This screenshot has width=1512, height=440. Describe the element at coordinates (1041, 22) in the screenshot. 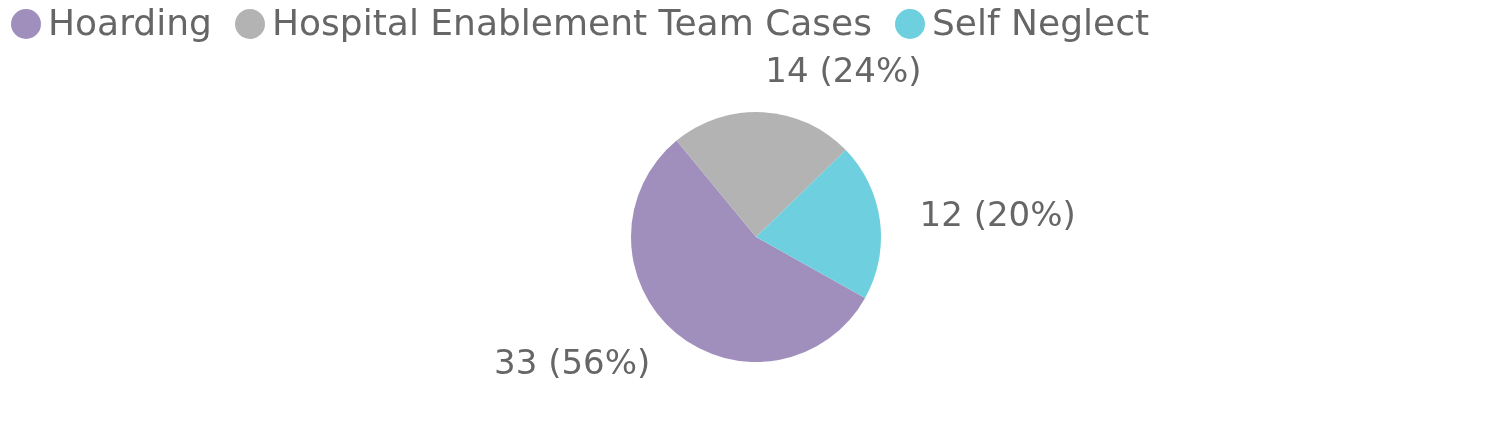

I see `legend-label: Self Neglect` at that location.